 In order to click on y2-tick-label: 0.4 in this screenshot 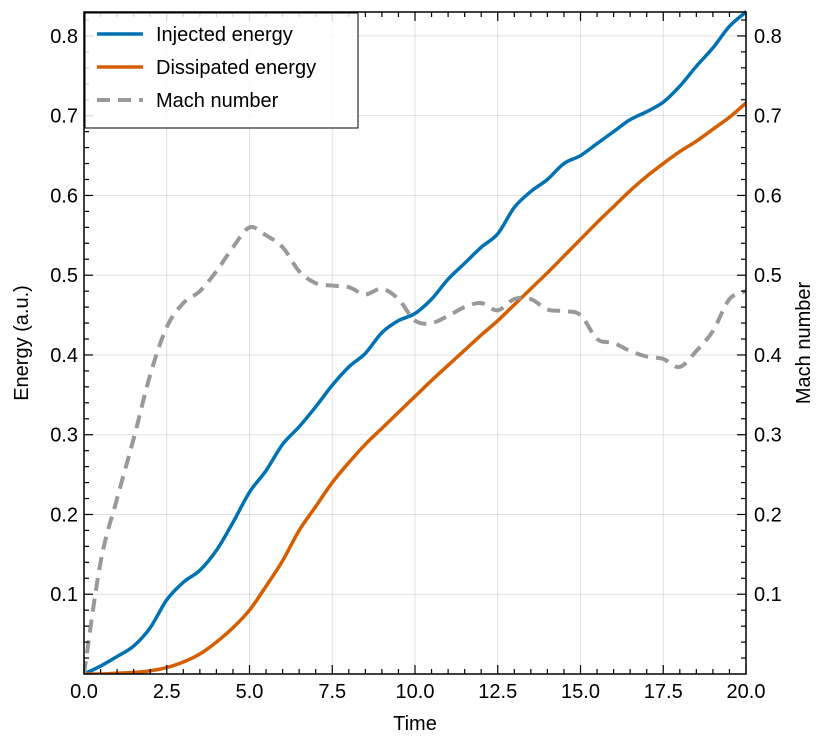, I will do `click(768, 356)`.